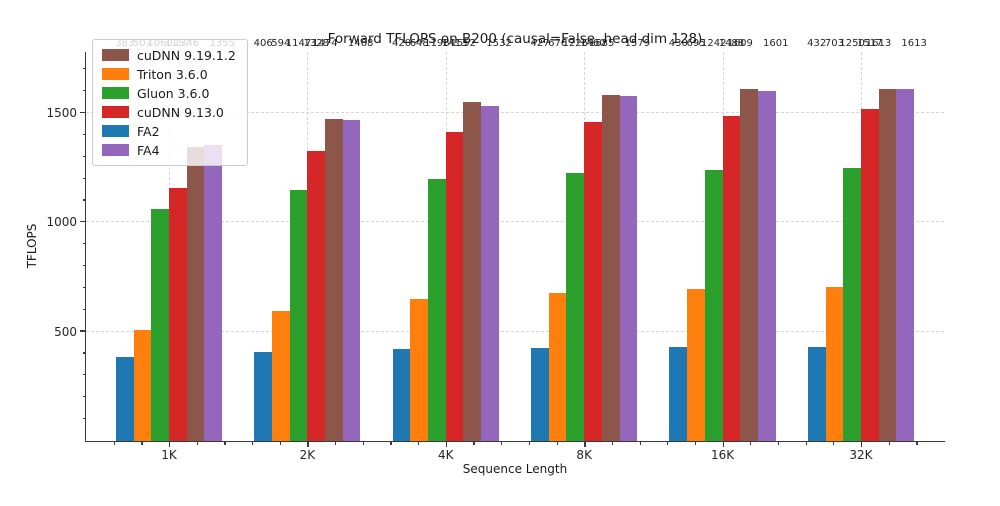  What do you see at coordinates (499, 43) in the screenshot?
I see `bar-value-label: 1532` at bounding box center [499, 43].